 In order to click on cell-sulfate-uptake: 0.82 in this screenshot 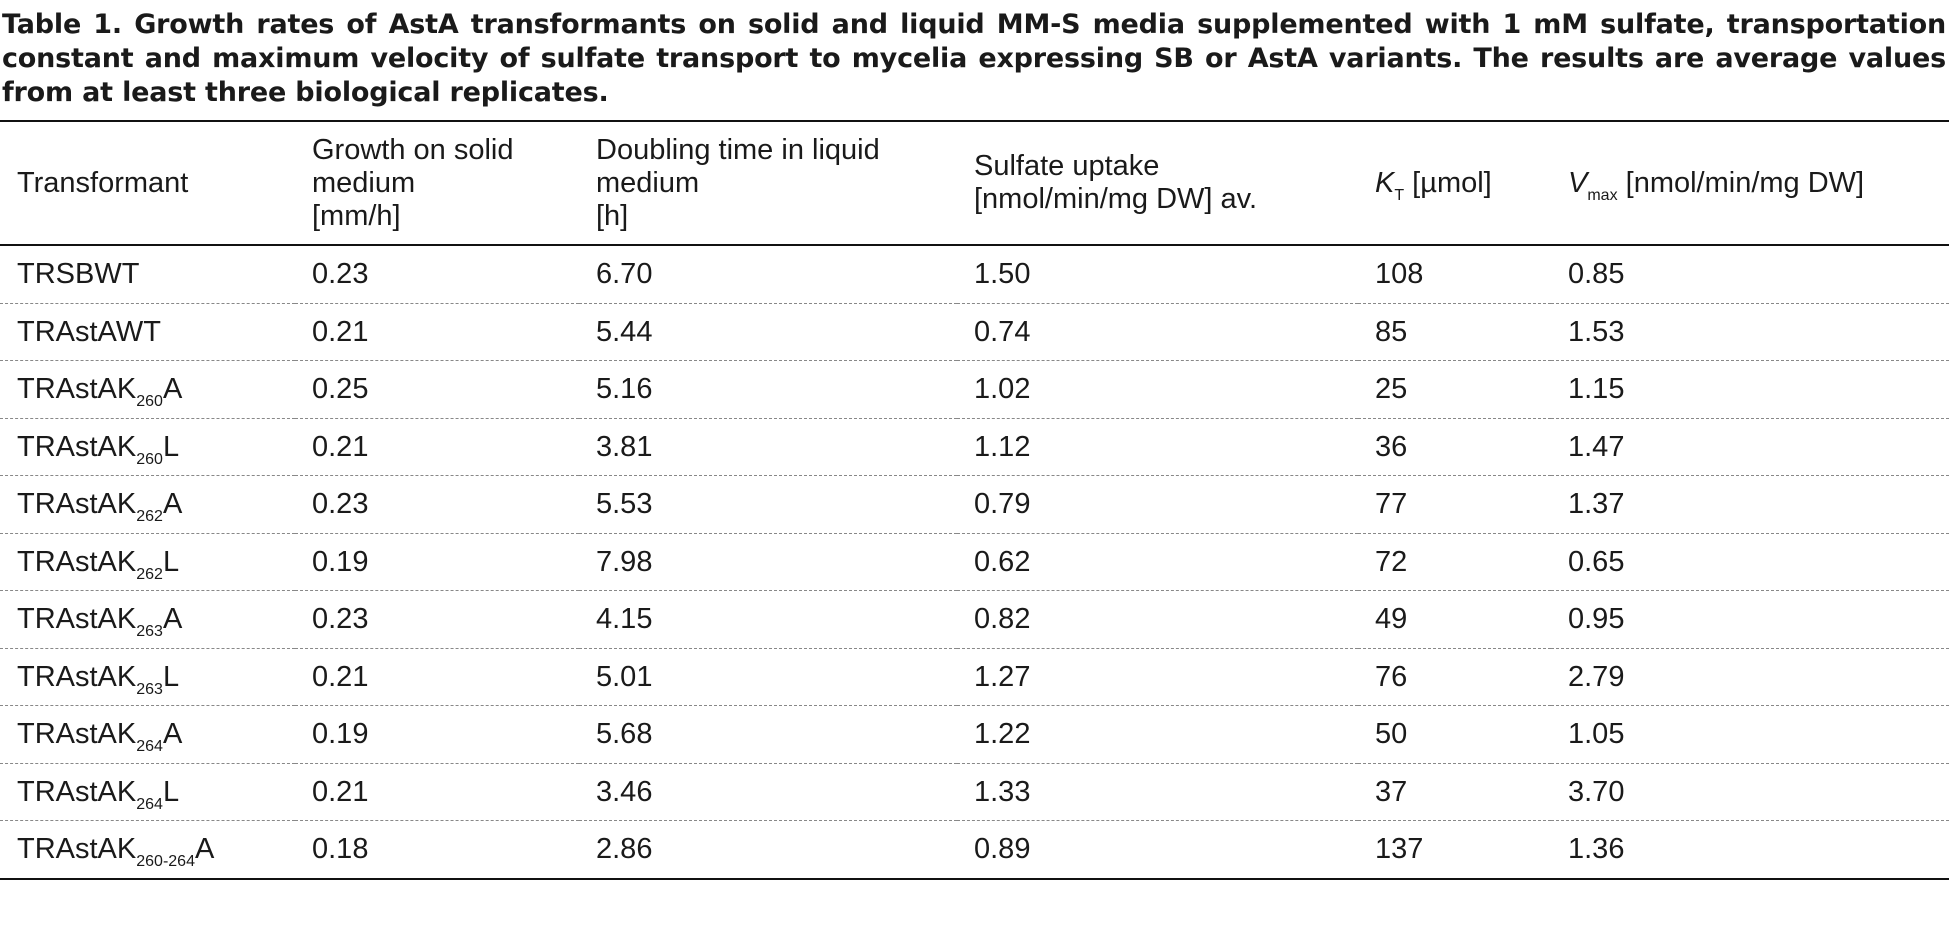, I will do `click(1002, 619)`.